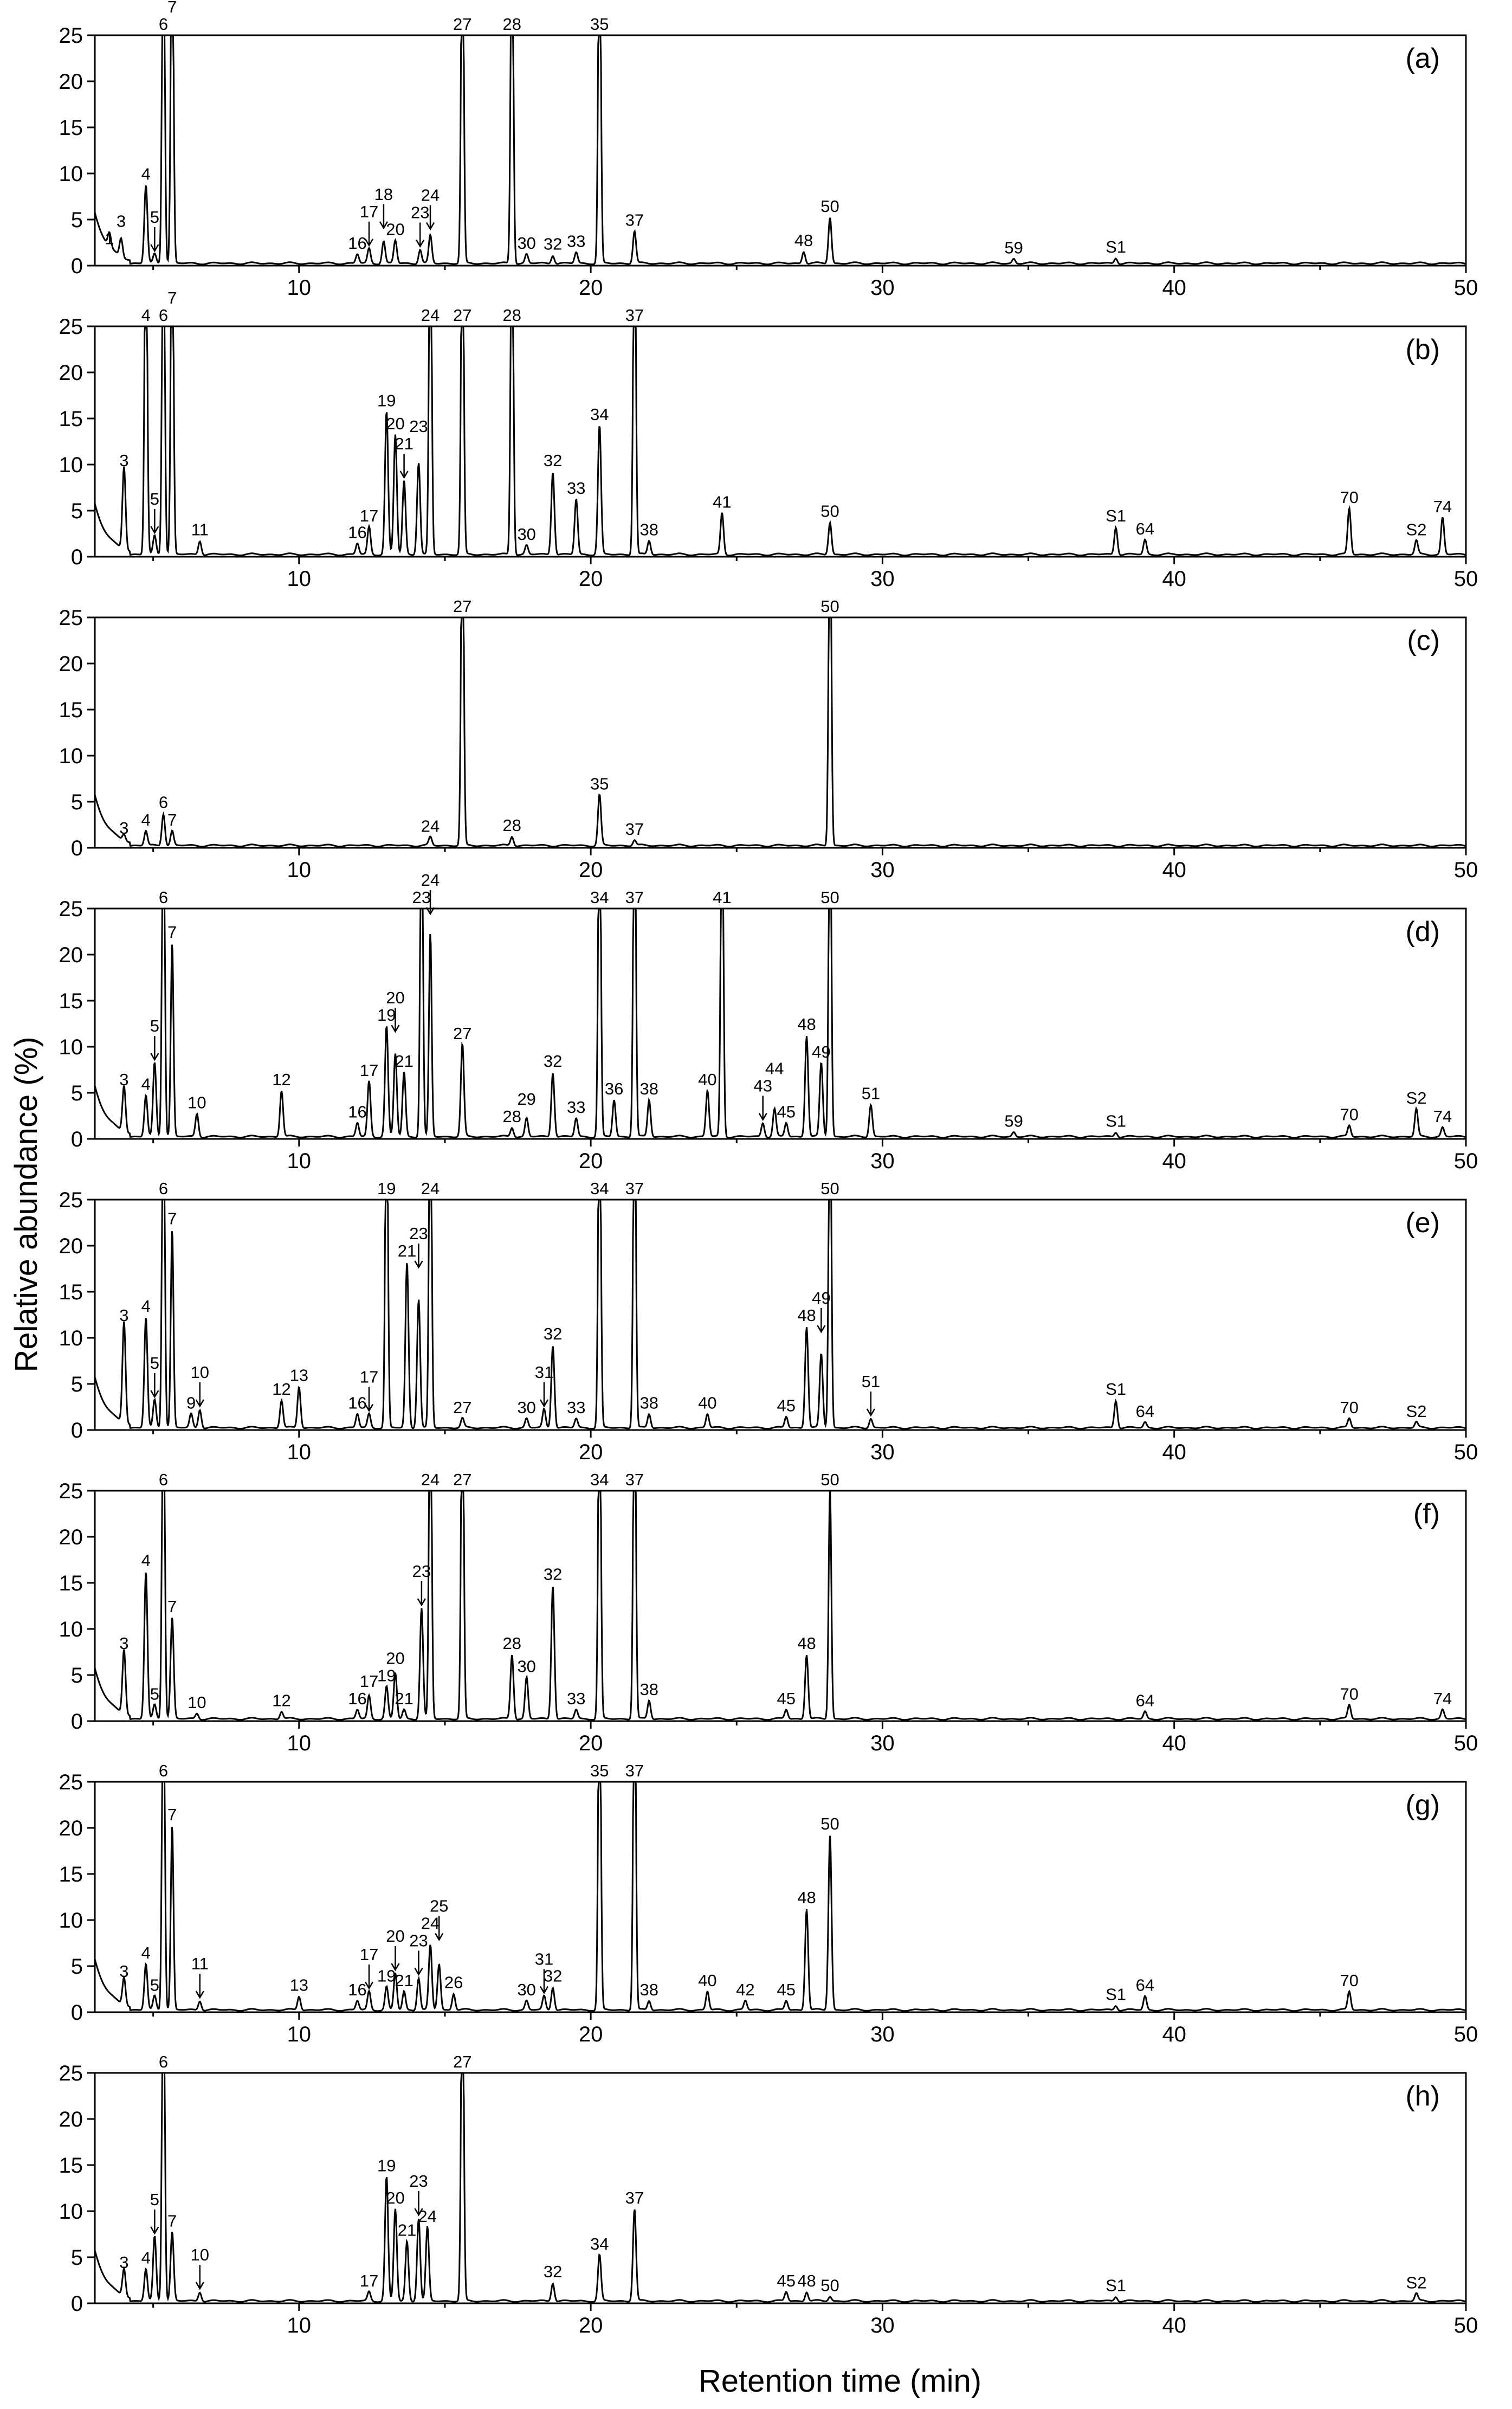 This screenshot has width=1512, height=2409. I want to click on peak-label: 49, so click(821, 1051).